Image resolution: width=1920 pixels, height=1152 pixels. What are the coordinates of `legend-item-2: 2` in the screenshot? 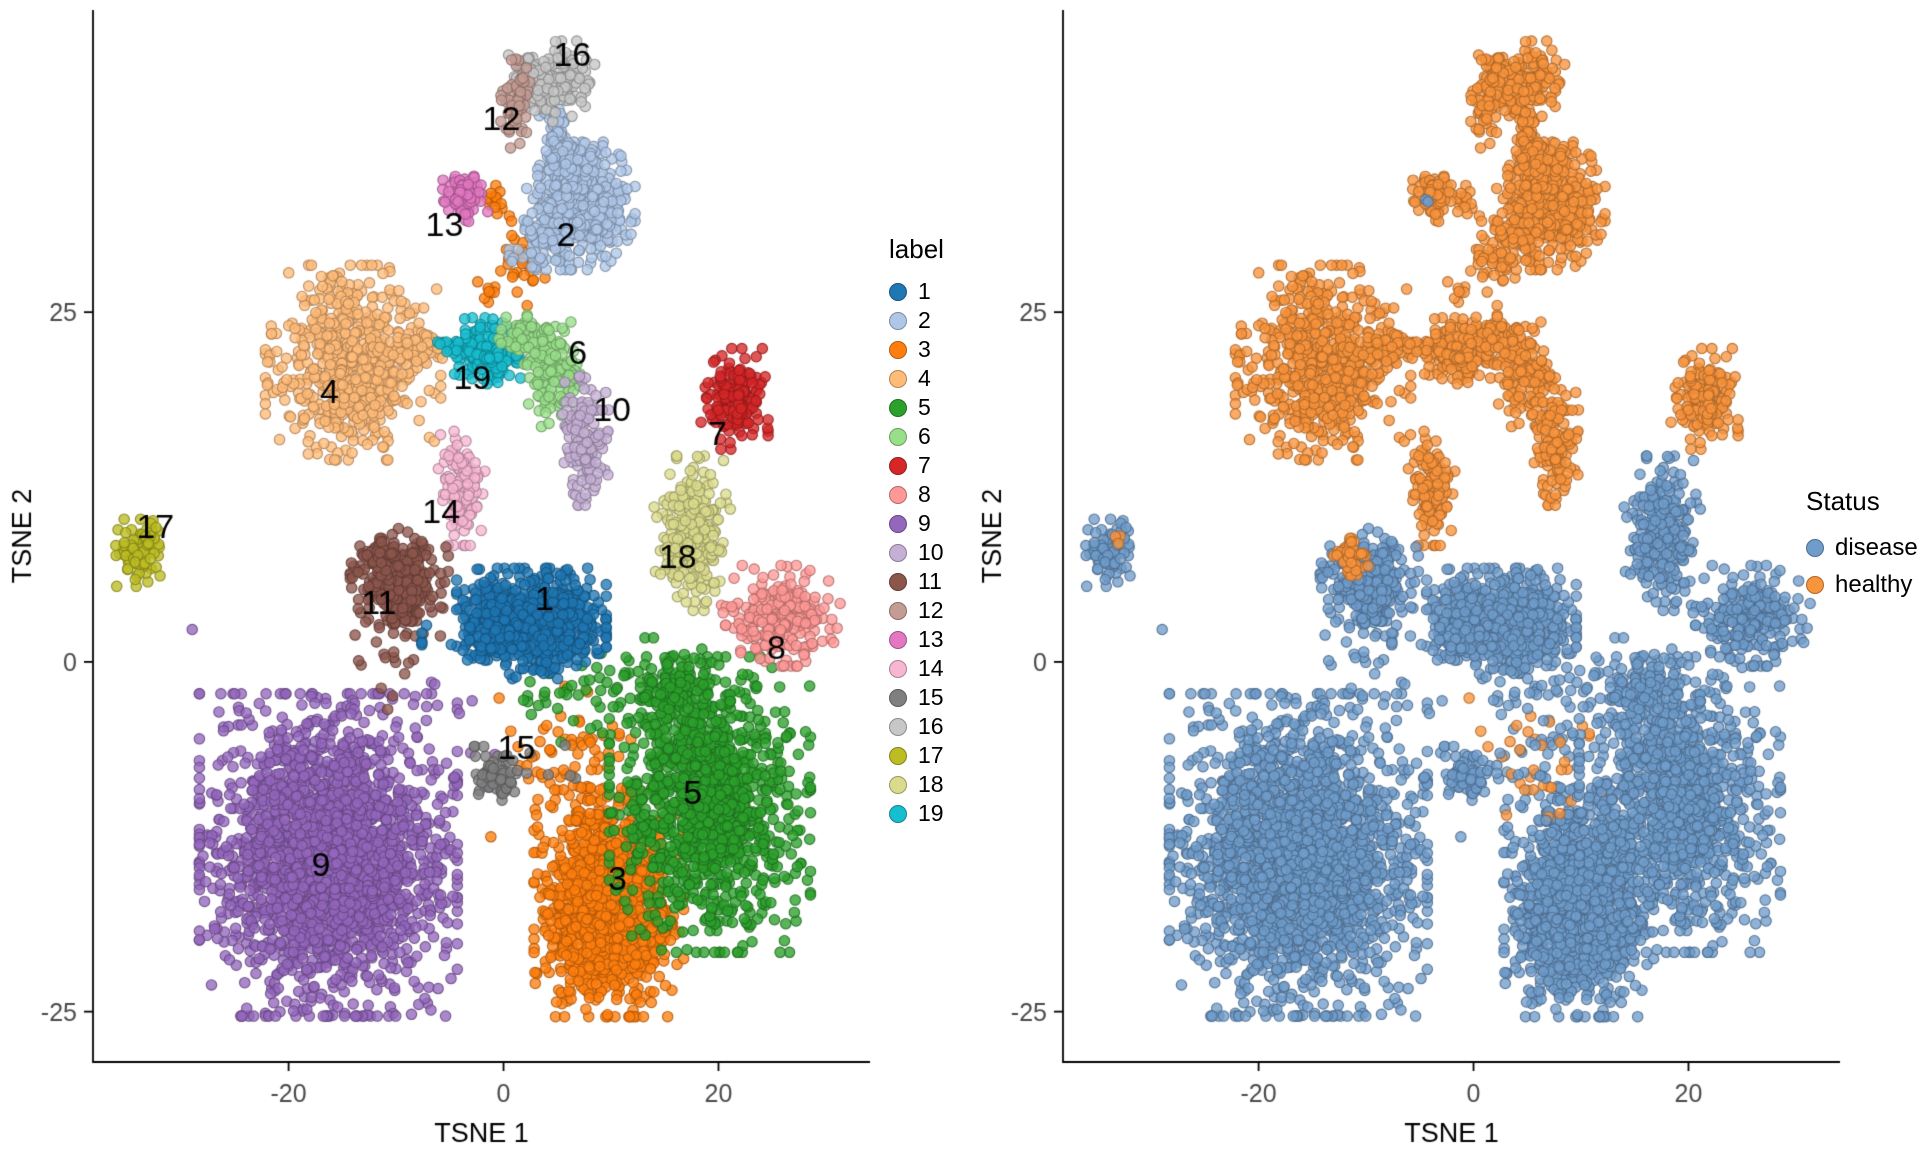 It's located at (916, 320).